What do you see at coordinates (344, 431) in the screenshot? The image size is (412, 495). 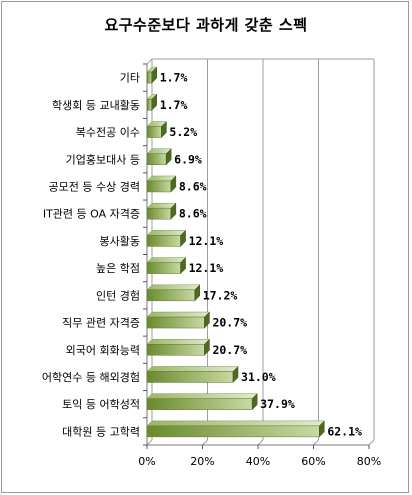 I see `value-label: 62.1%` at bounding box center [344, 431].